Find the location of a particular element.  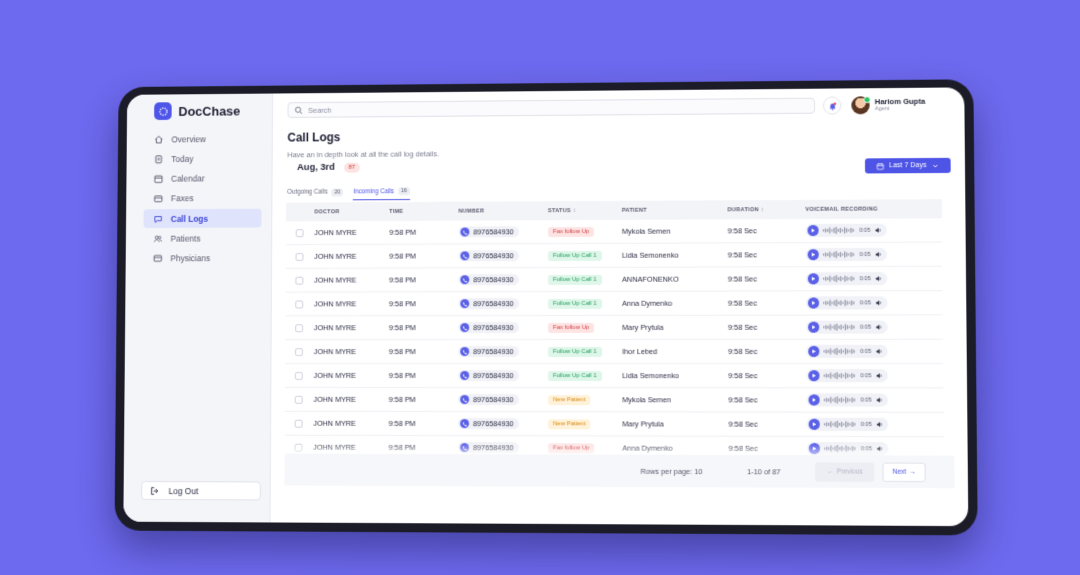

sidebar-item-call-logs: Call Logs is located at coordinates (202, 218).